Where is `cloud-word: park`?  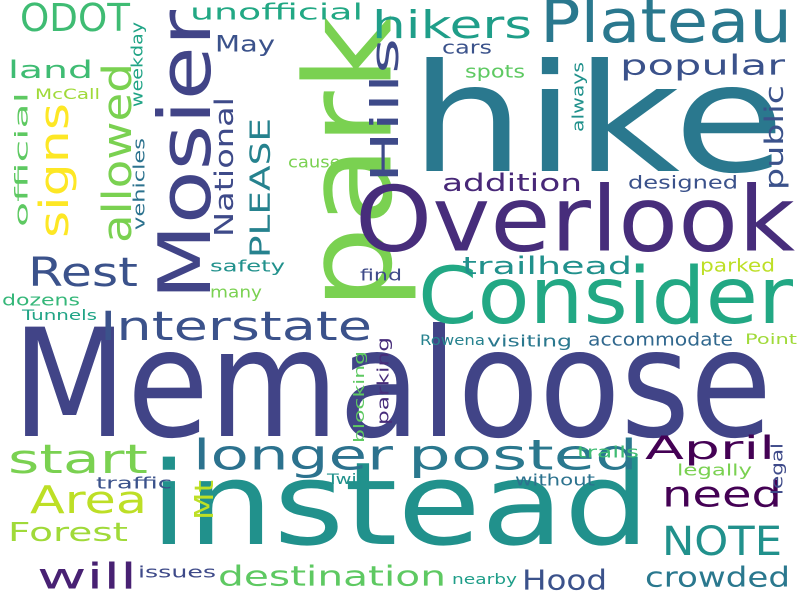
cloud-word: park is located at coordinates (350, 162).